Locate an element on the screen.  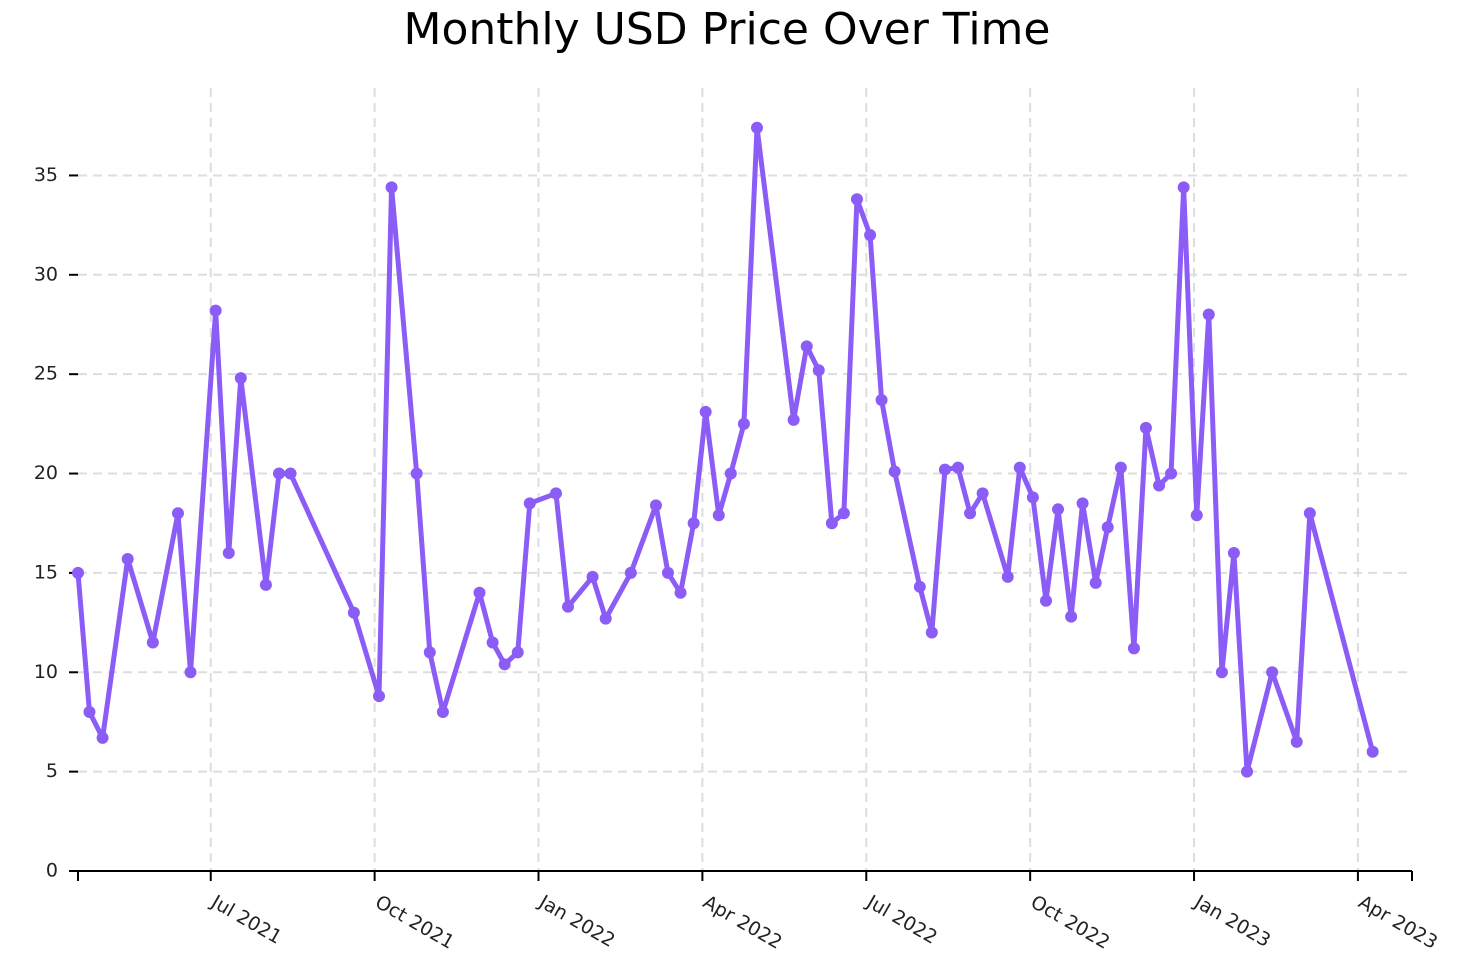
x-tick-label: Jan 2022 is located at coordinates (576, 921).